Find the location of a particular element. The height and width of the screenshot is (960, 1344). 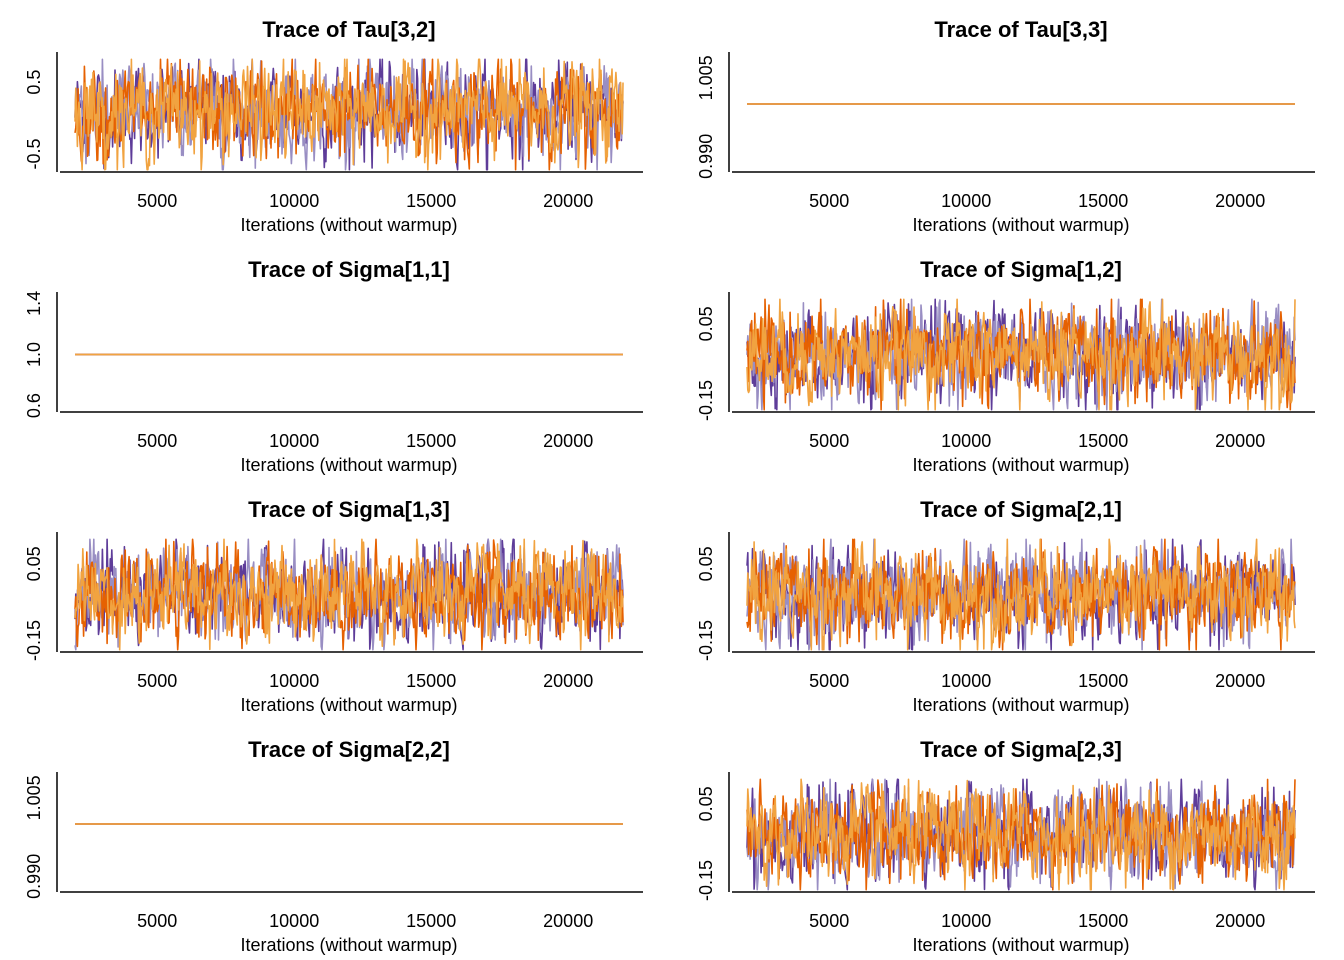

panel-title: Trace of Sigma[1,2] is located at coordinates (1021, 269).